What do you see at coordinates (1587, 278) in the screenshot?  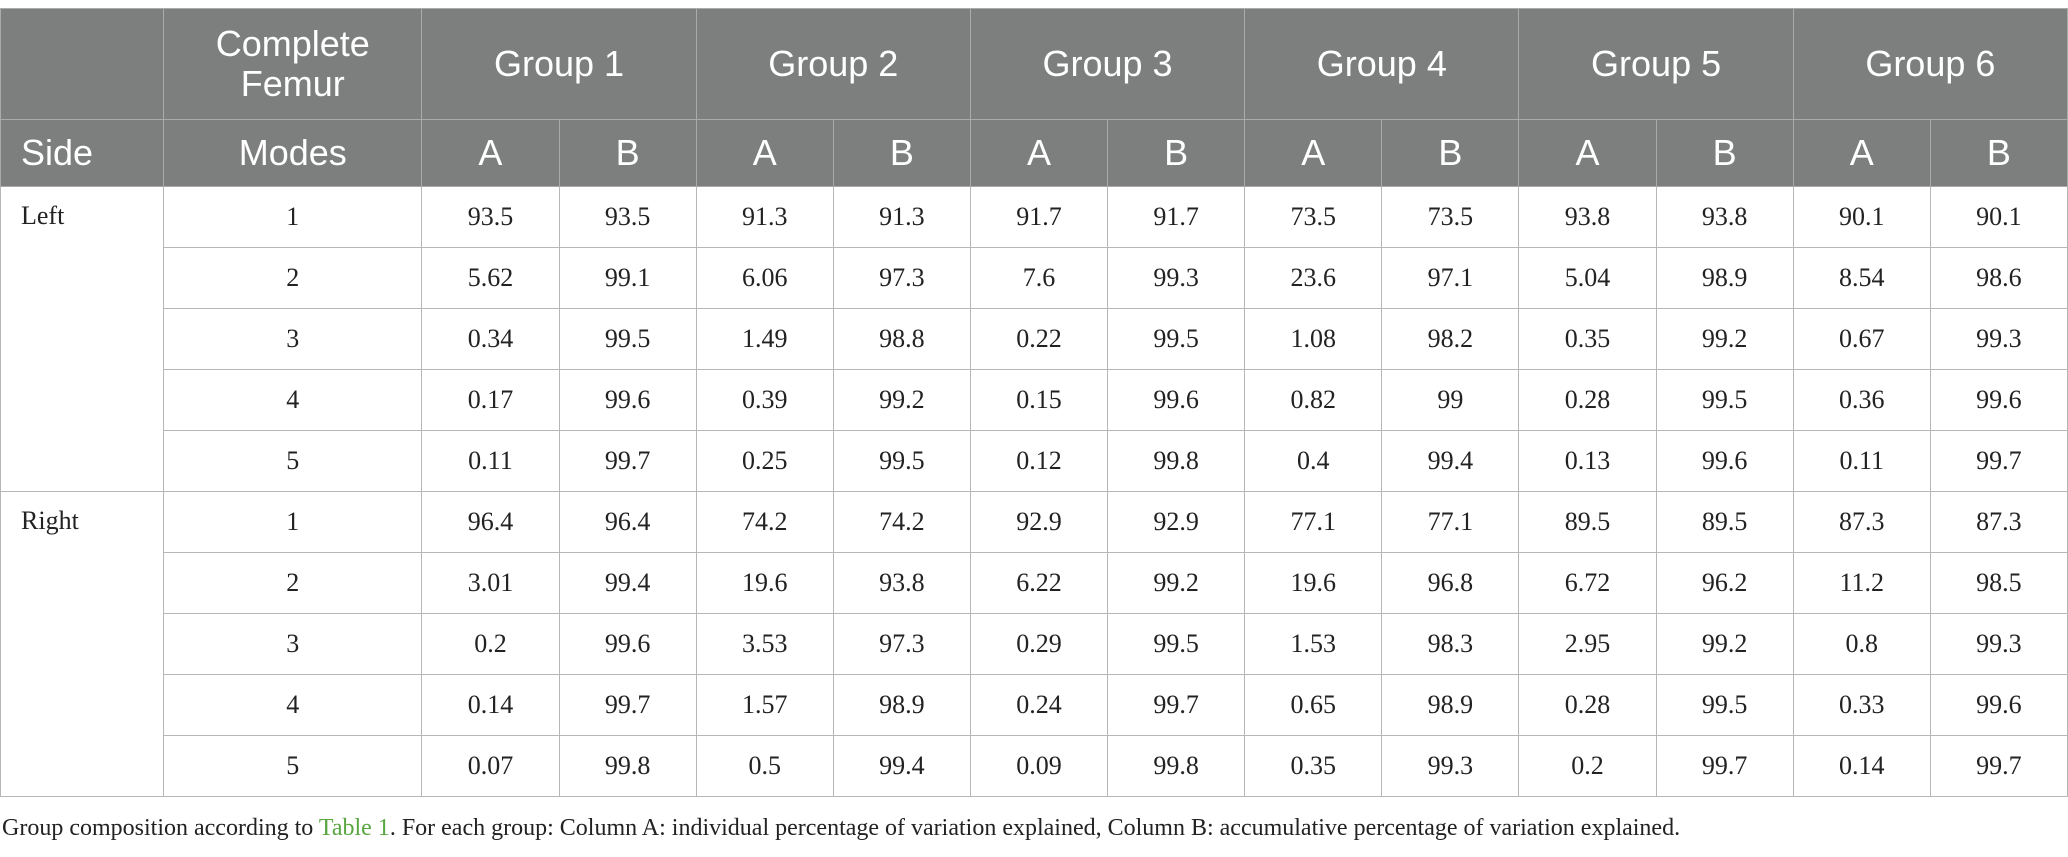 I see `value-cell-a: 5.04` at bounding box center [1587, 278].